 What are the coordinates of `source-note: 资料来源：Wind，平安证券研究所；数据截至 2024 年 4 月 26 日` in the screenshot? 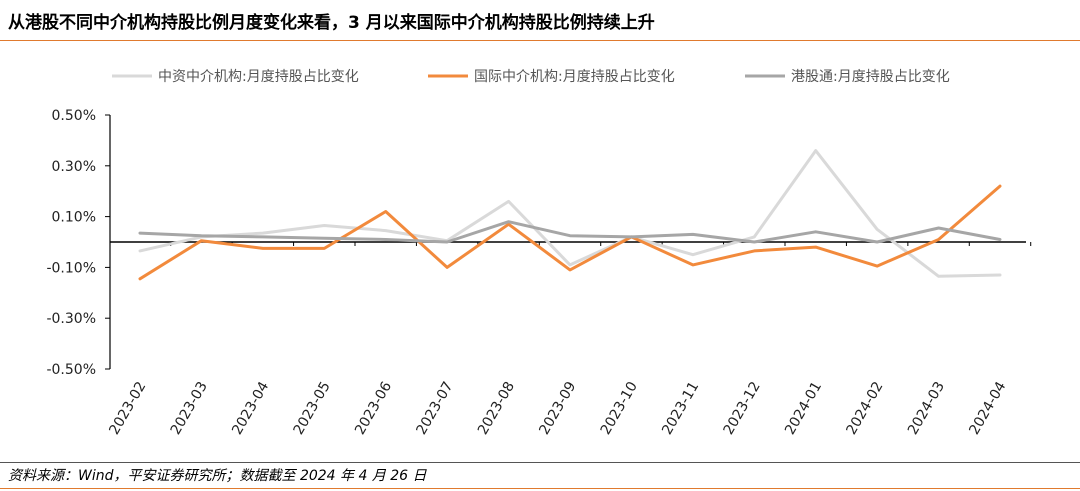 It's located at (217, 476).